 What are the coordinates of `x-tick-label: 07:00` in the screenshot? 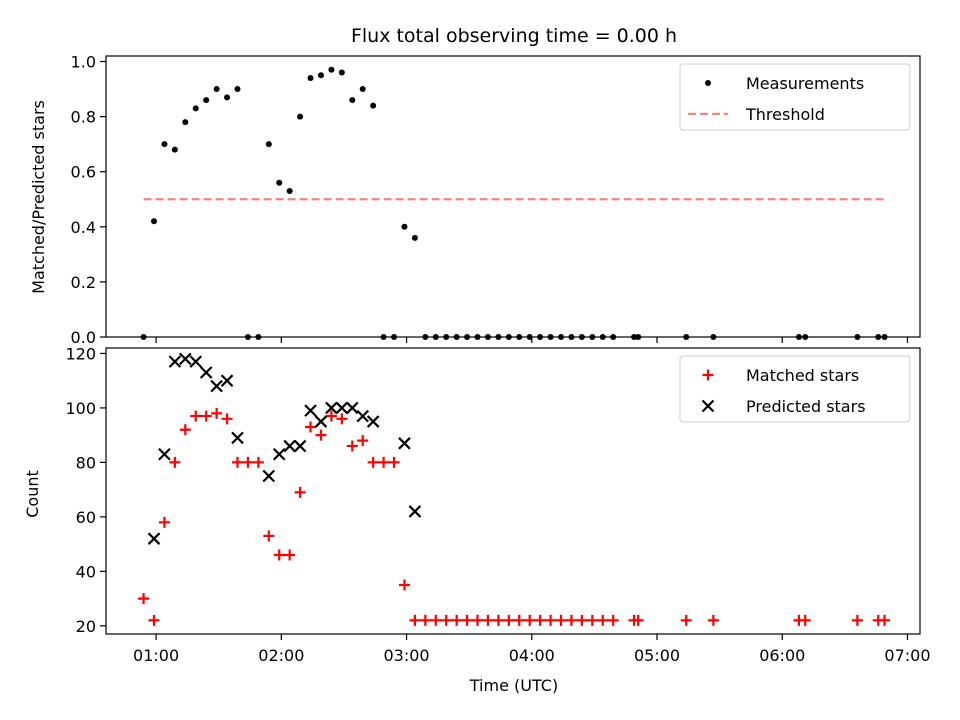 It's located at (907, 655).